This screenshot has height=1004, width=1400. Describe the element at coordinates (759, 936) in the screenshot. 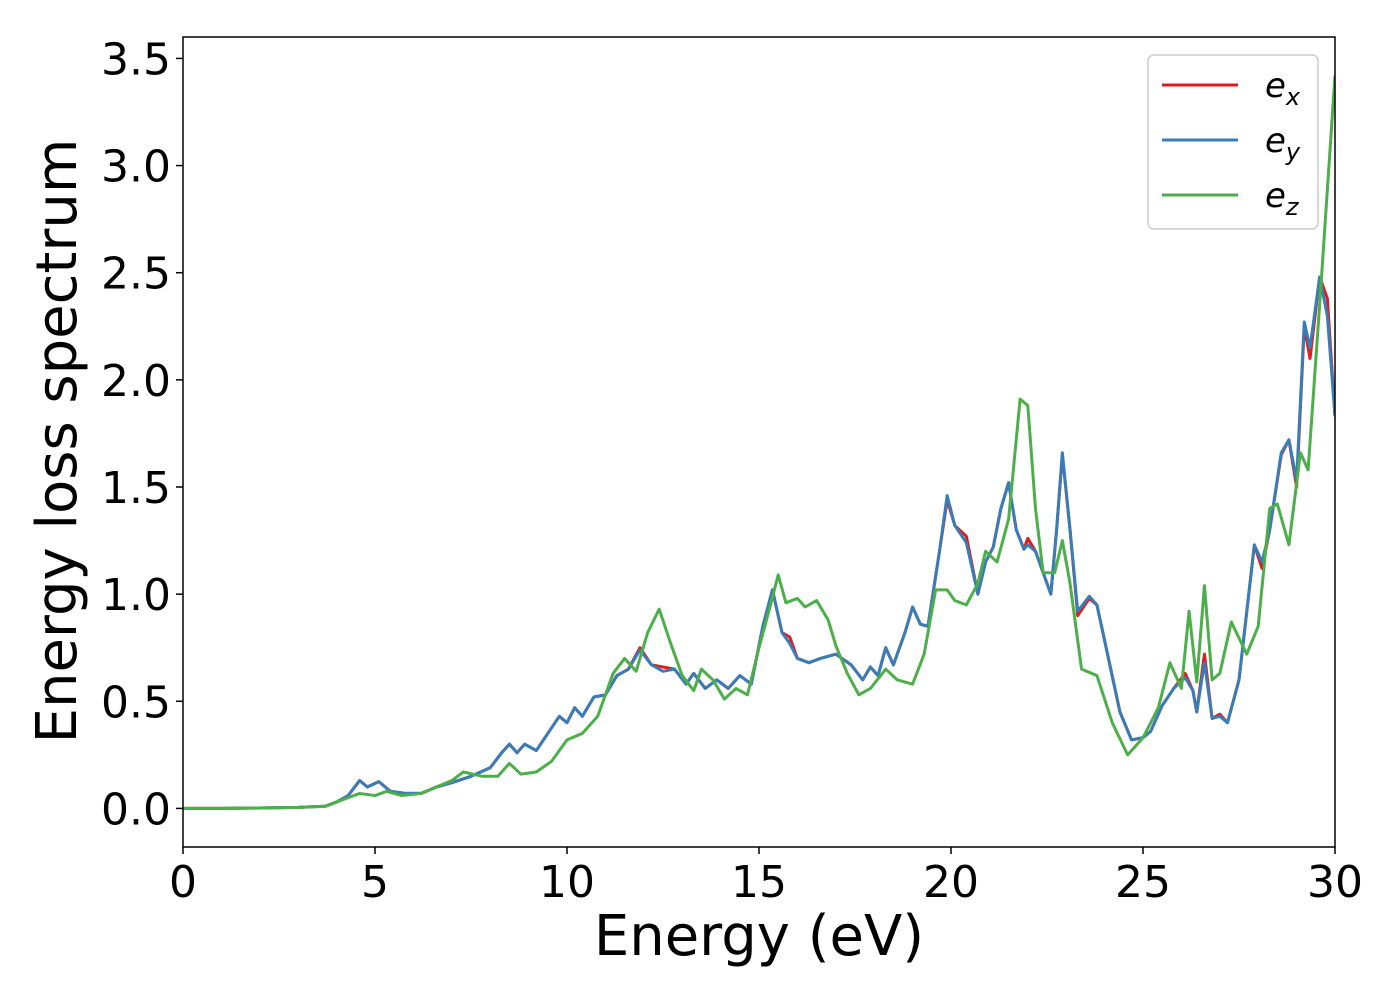

I see `x-axis-label: Energy (eV)` at that location.